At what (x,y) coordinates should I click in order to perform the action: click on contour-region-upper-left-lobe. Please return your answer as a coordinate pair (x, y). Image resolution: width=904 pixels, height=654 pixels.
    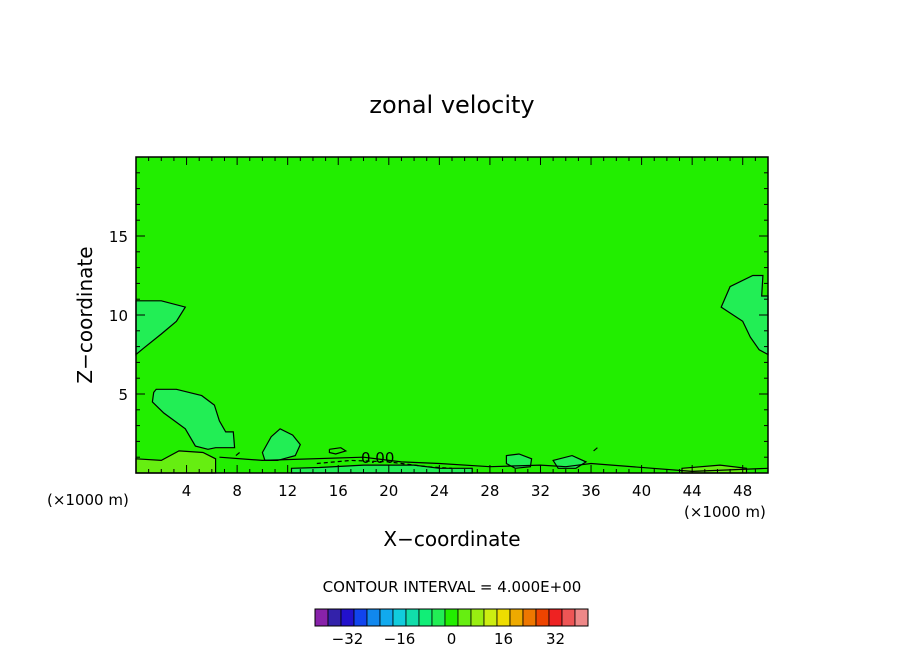
    Looking at the image, I should click on (161, 328).